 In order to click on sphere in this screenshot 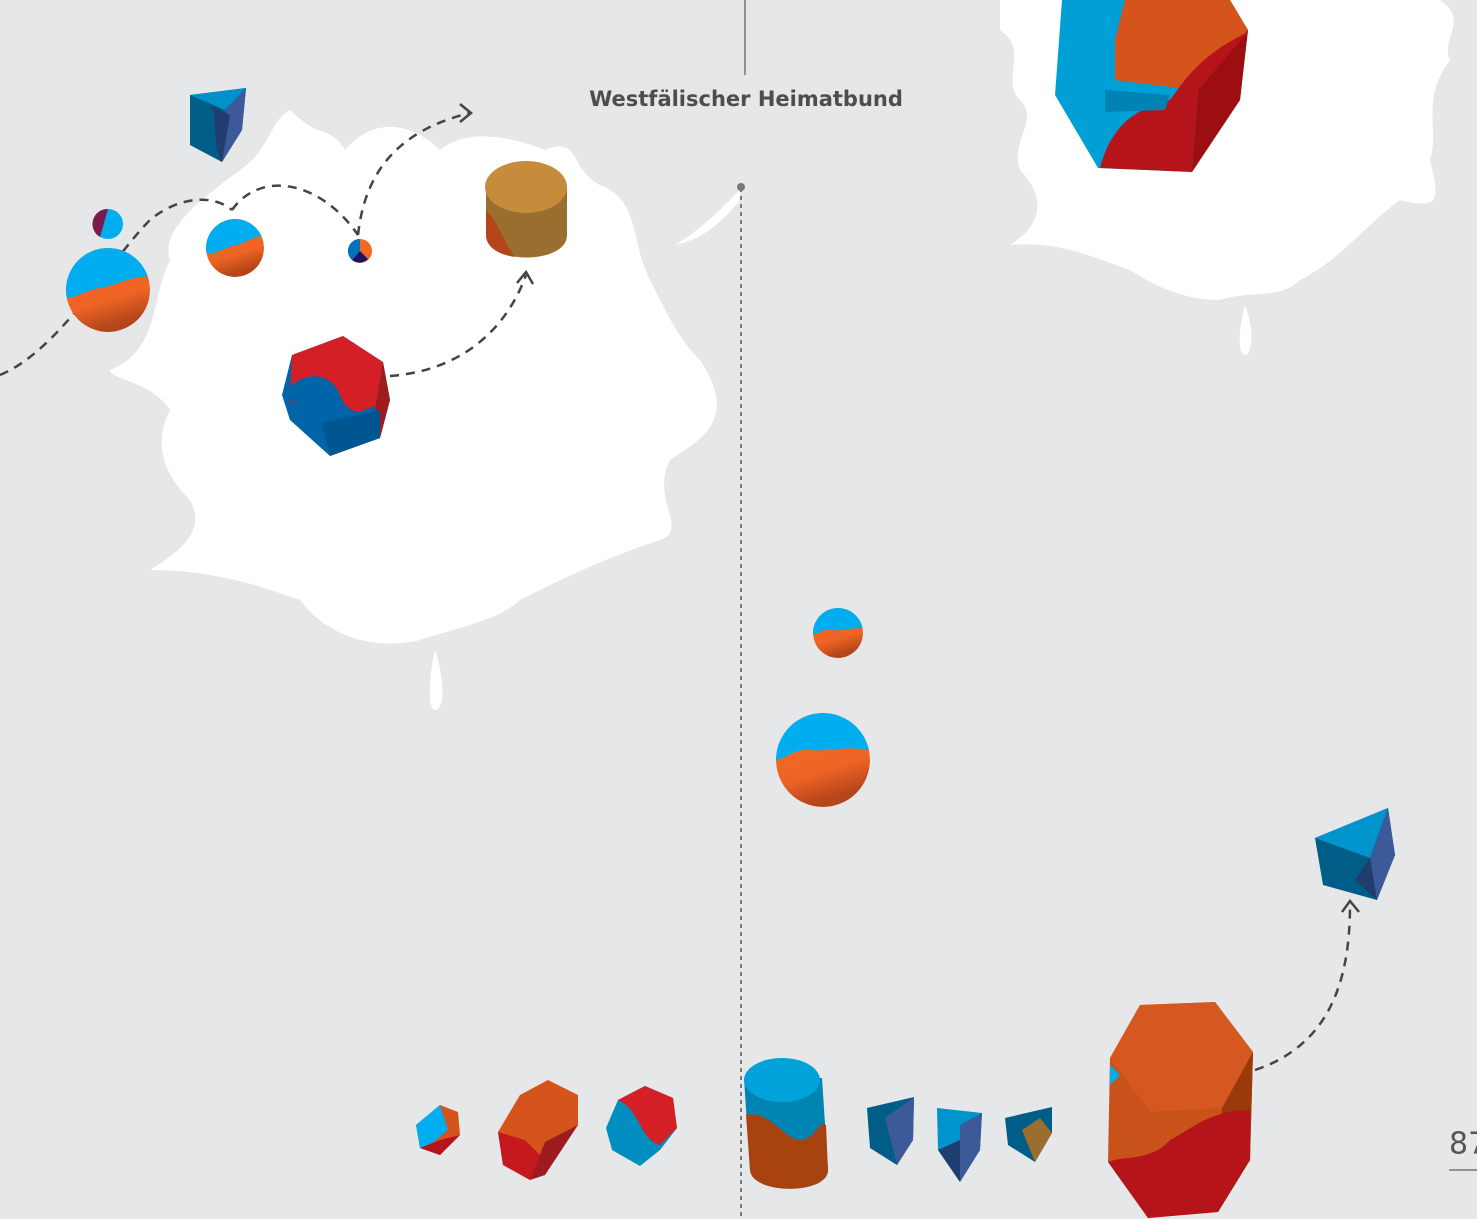, I will do `click(823, 760)`.